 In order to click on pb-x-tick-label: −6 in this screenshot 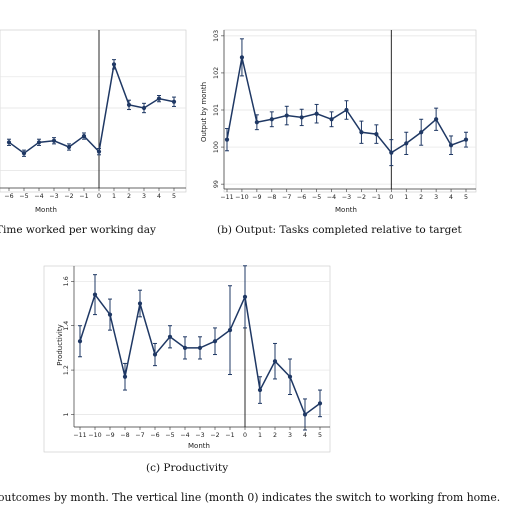, I will do `click(301, 197)`.